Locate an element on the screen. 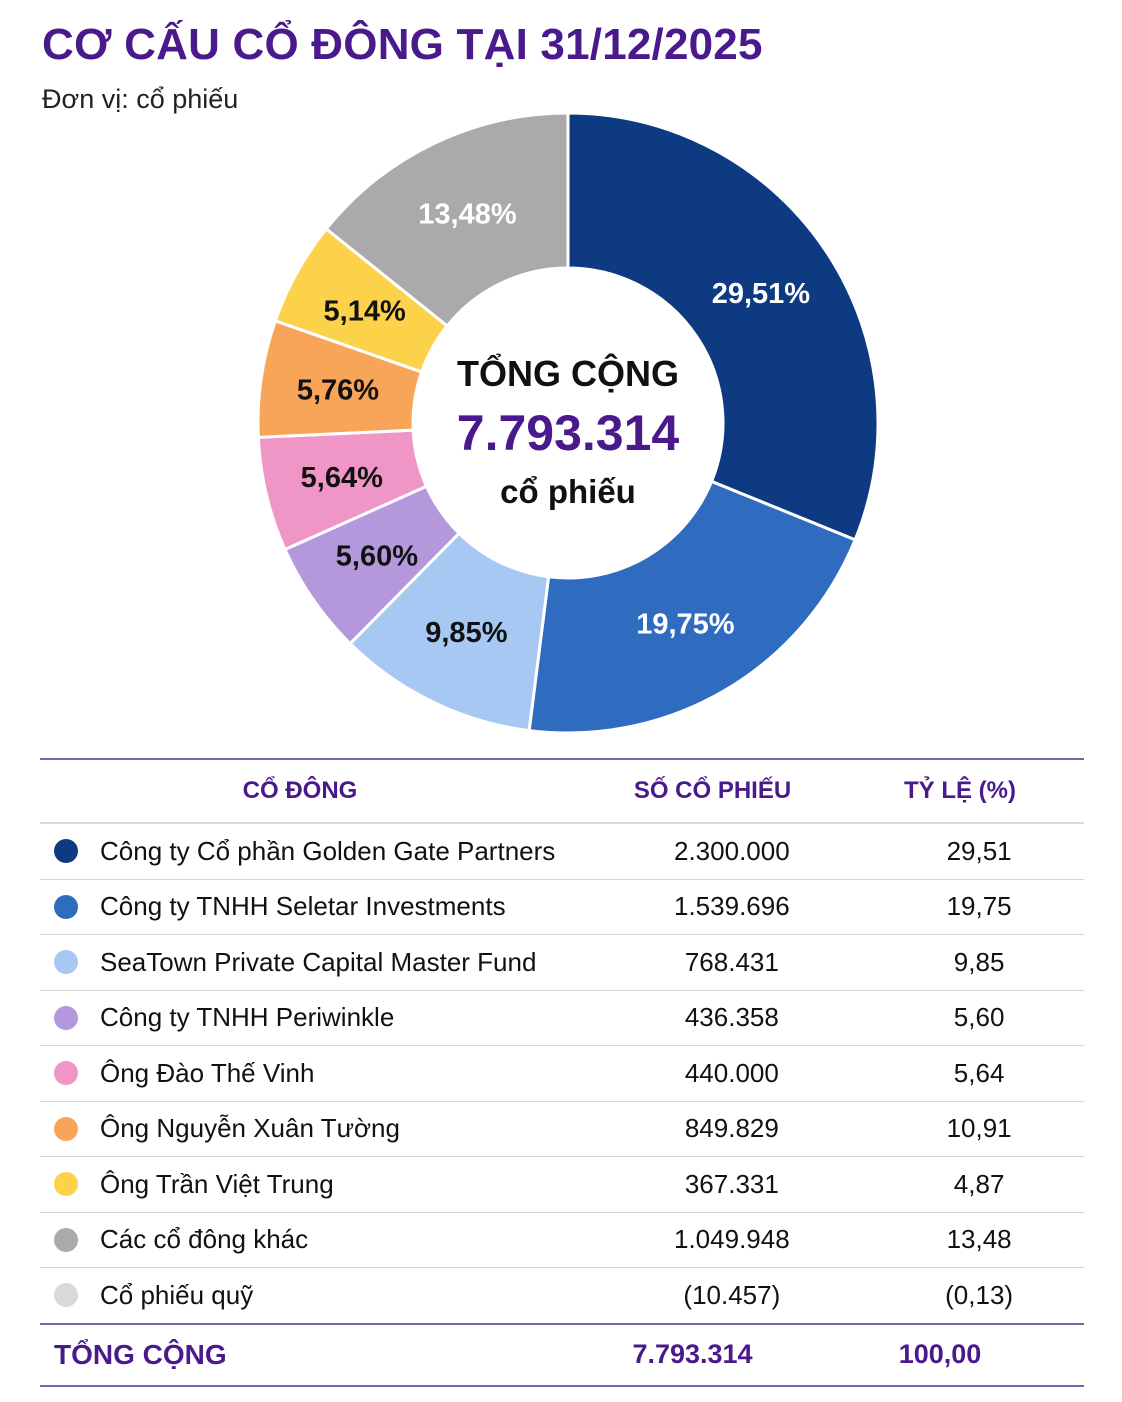  slice-label: 19,75% is located at coordinates (685, 625).